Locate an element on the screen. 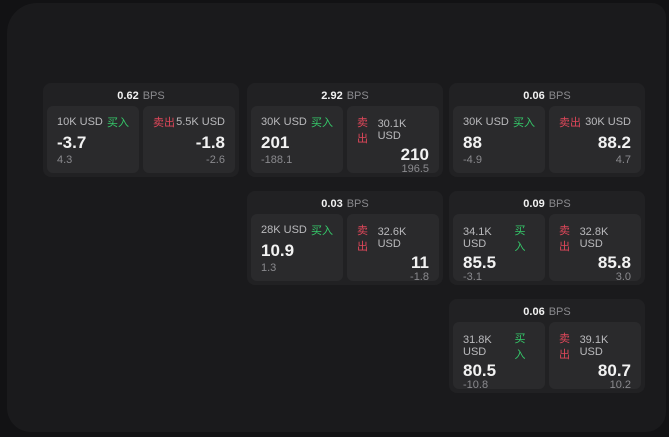 The image size is (669, 437). bps-header: 0.06 BPS is located at coordinates (547, 310).